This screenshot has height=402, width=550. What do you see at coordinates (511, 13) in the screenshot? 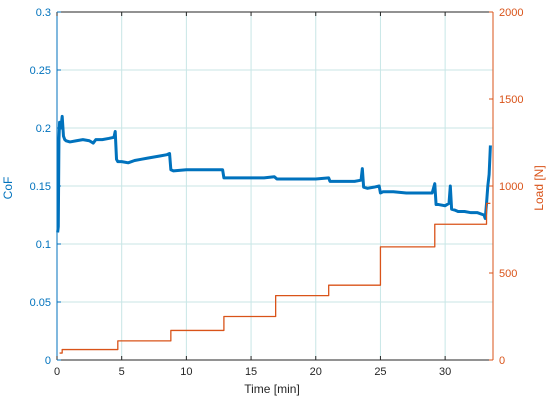
I see `right-y-tick-label: 2000` at bounding box center [511, 13].